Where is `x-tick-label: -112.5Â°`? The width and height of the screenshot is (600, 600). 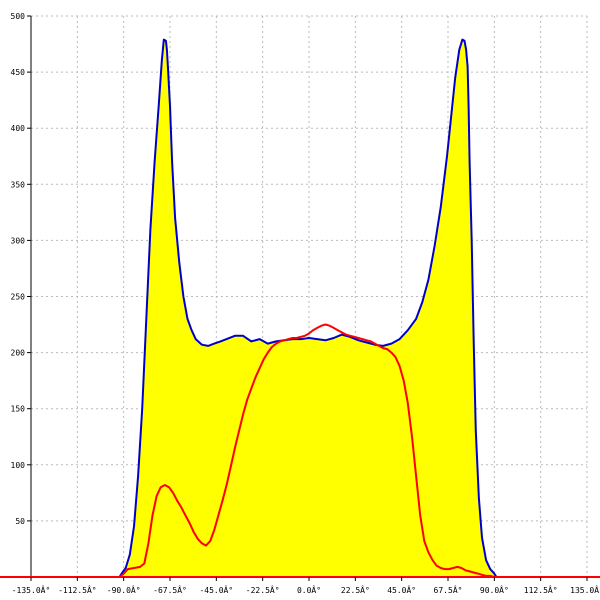
x-tick-label: -112.5Â° is located at coordinates (77, 589).